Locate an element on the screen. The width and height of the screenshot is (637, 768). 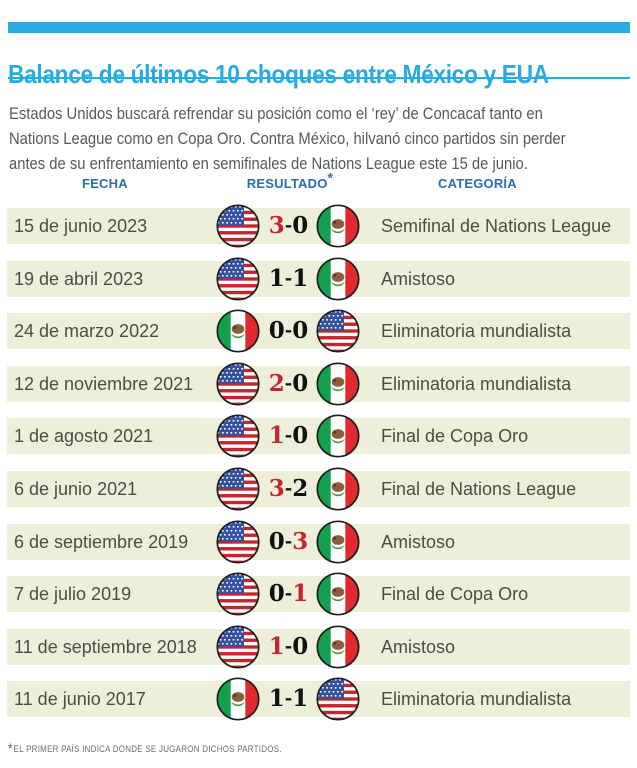
column-header-fecha: FECHA is located at coordinates (105, 183).